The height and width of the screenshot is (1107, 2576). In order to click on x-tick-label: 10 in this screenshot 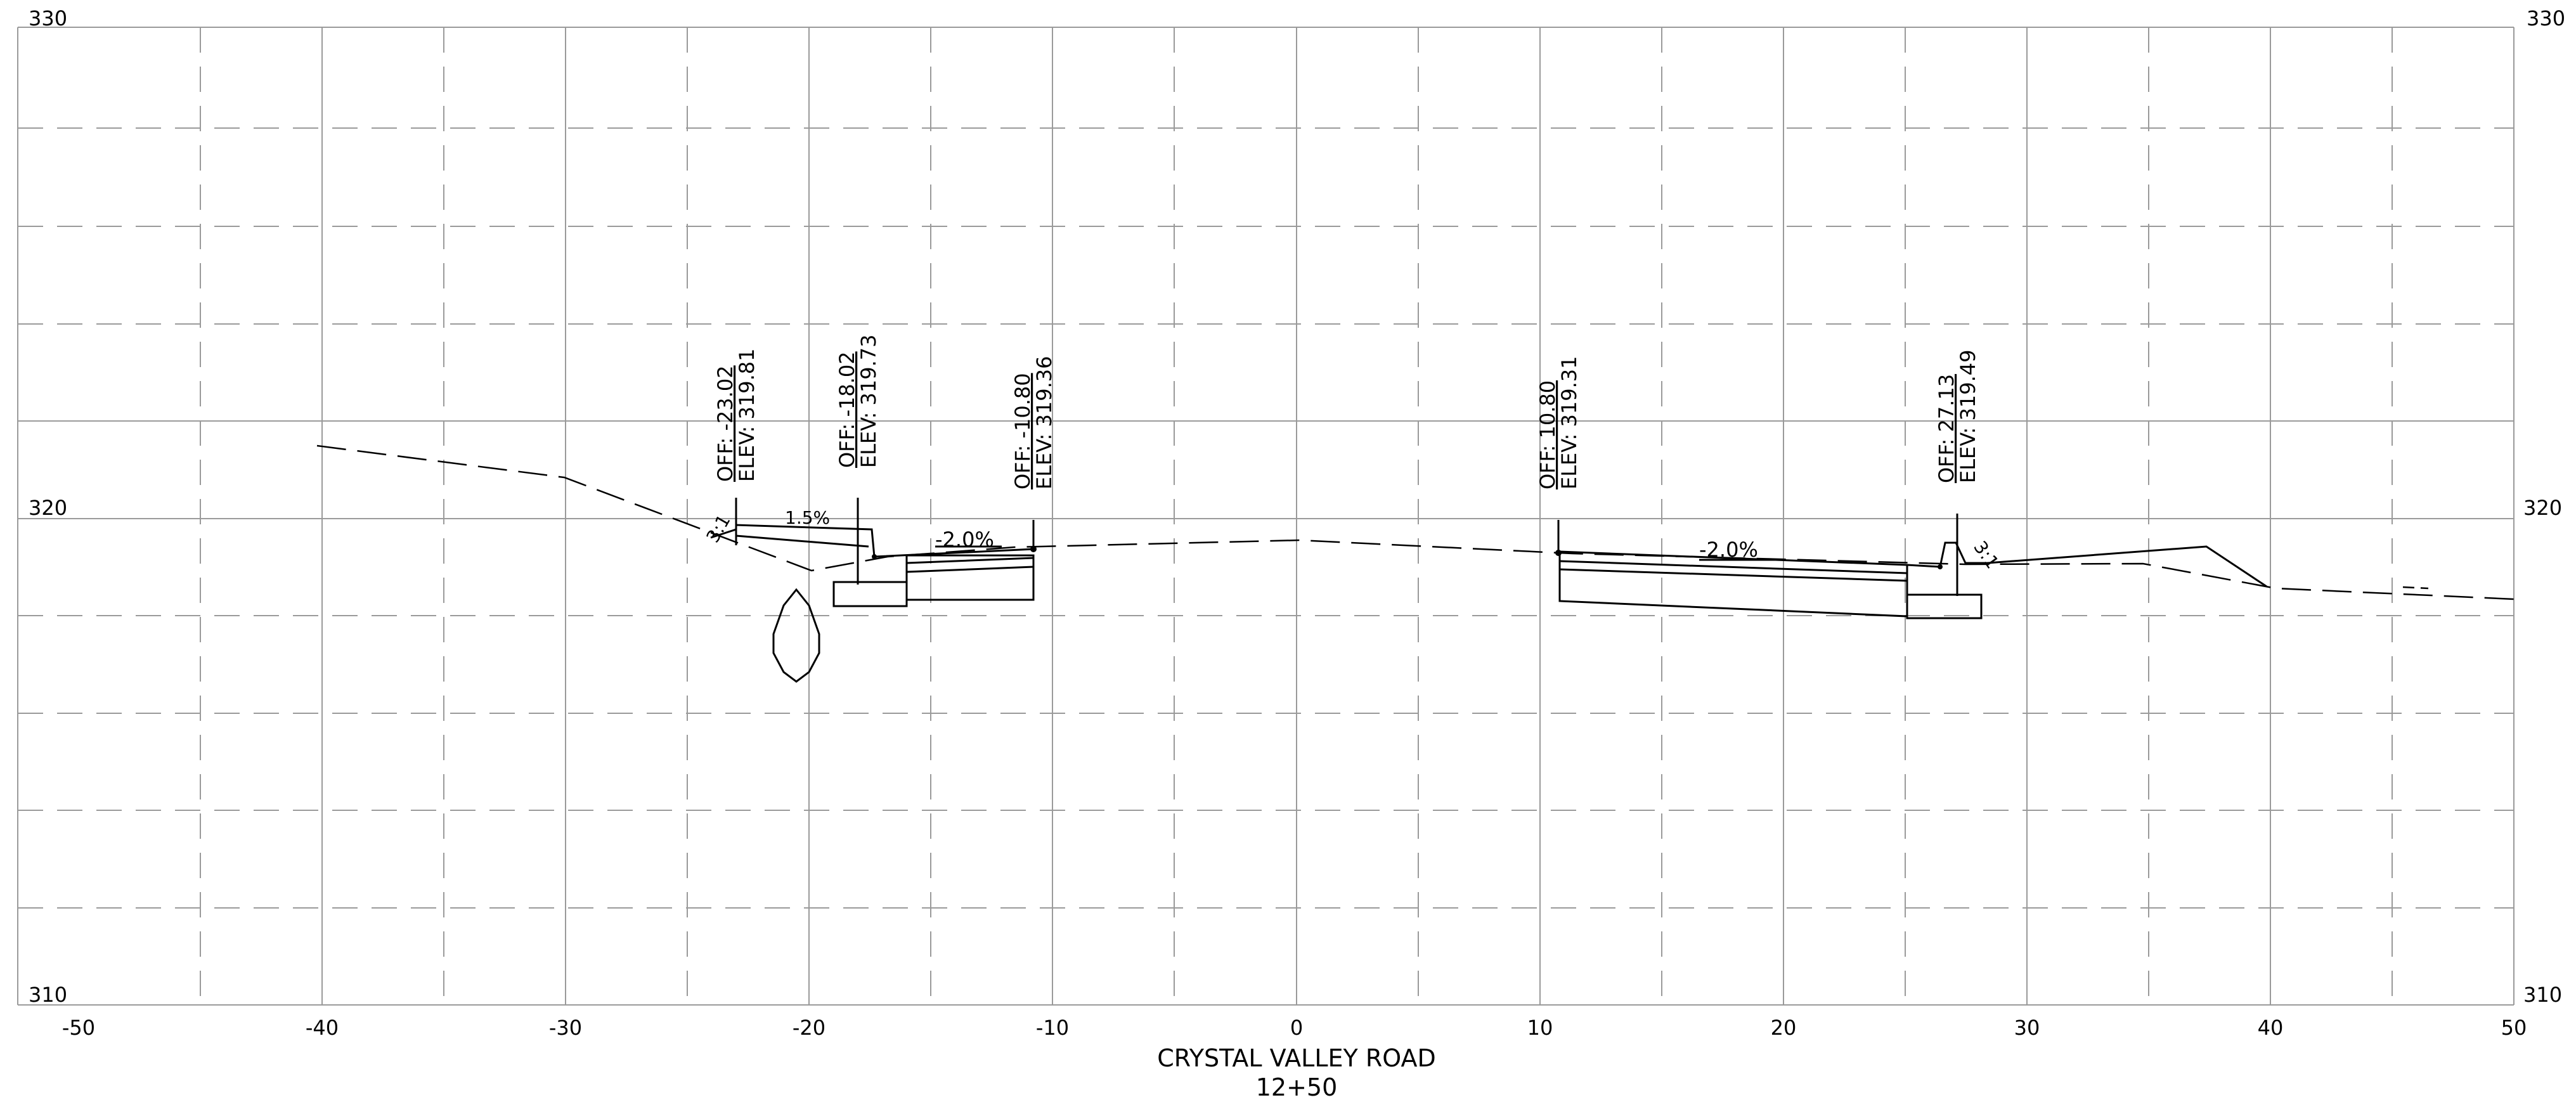, I will do `click(1540, 1028)`.